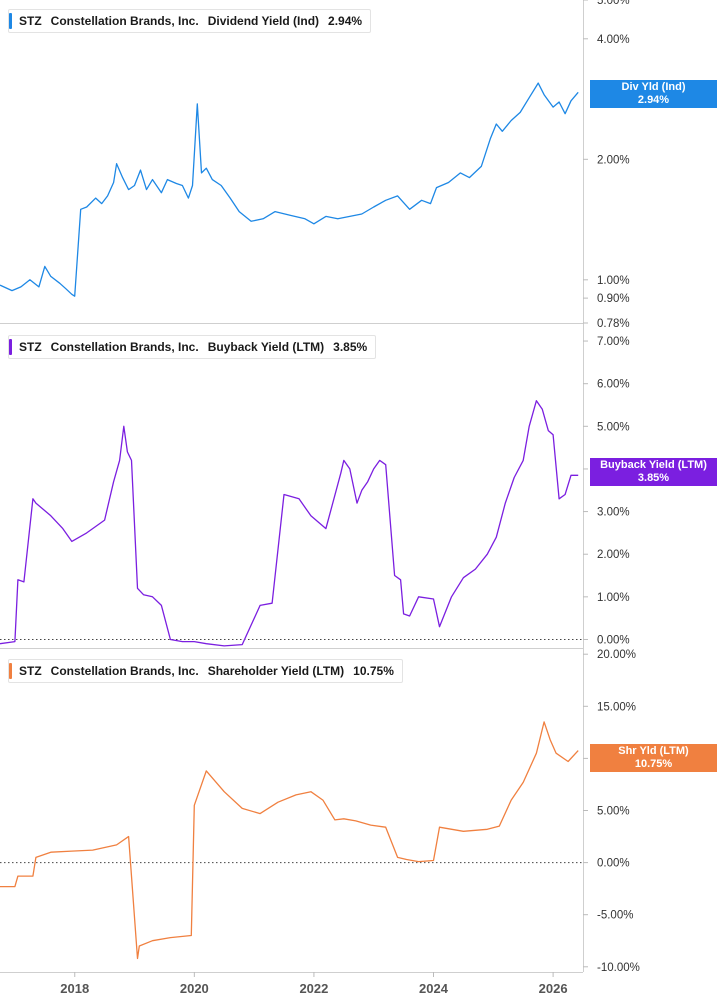 The image size is (717, 1005). What do you see at coordinates (266, 347) in the screenshot?
I see `legend-metric: Buyback Yield (LTM)` at bounding box center [266, 347].